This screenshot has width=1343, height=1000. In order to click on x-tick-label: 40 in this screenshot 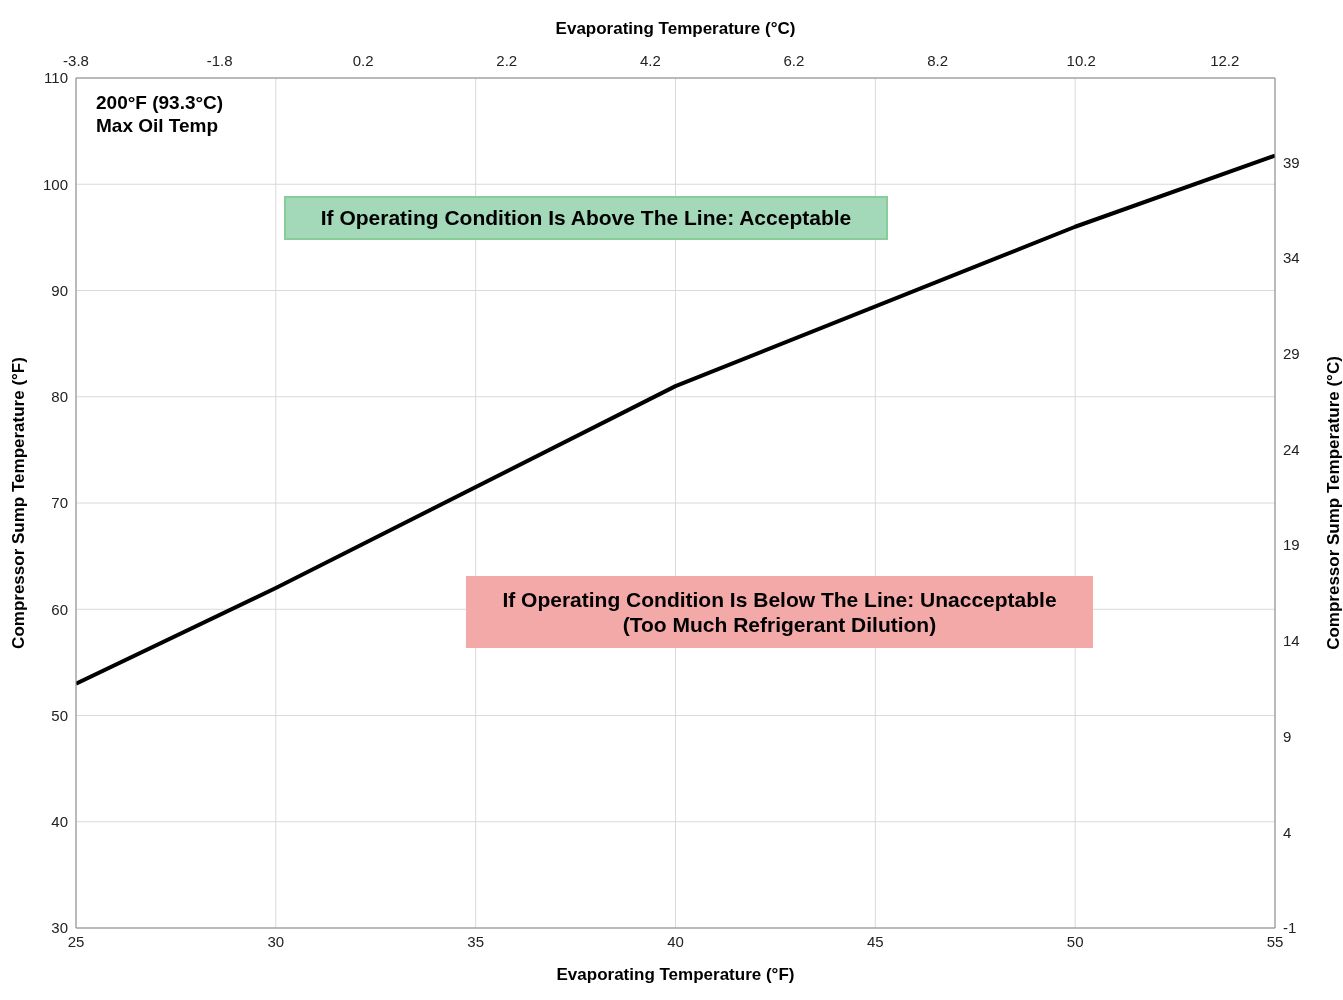, I will do `click(675, 941)`.